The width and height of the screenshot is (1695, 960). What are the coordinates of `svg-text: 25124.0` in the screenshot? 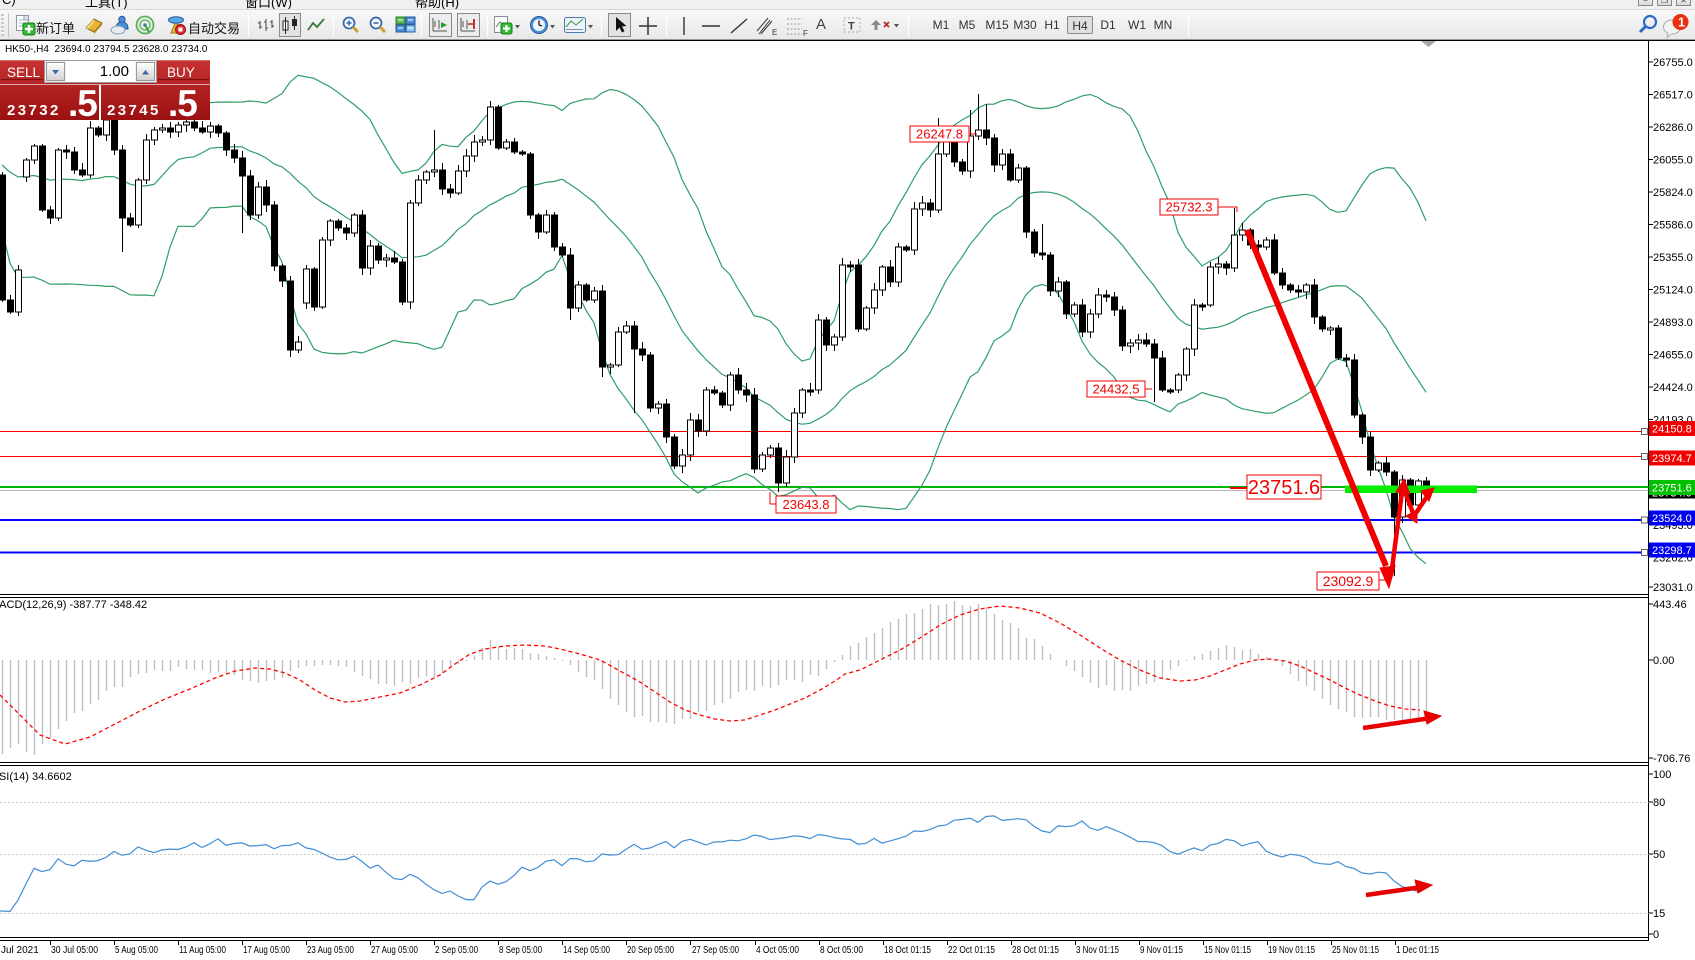 It's located at (1673, 291).